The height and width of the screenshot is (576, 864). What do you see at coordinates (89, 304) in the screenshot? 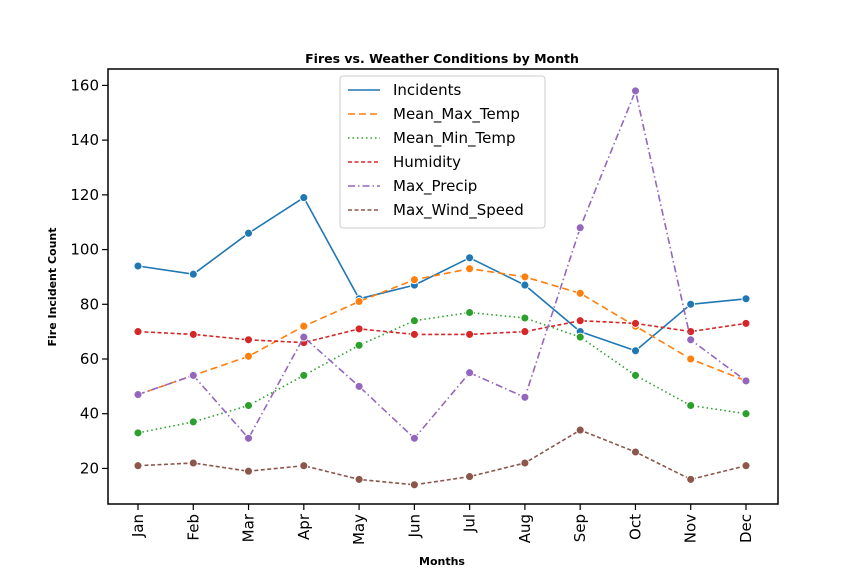
I see `y-tick-label: 80` at bounding box center [89, 304].